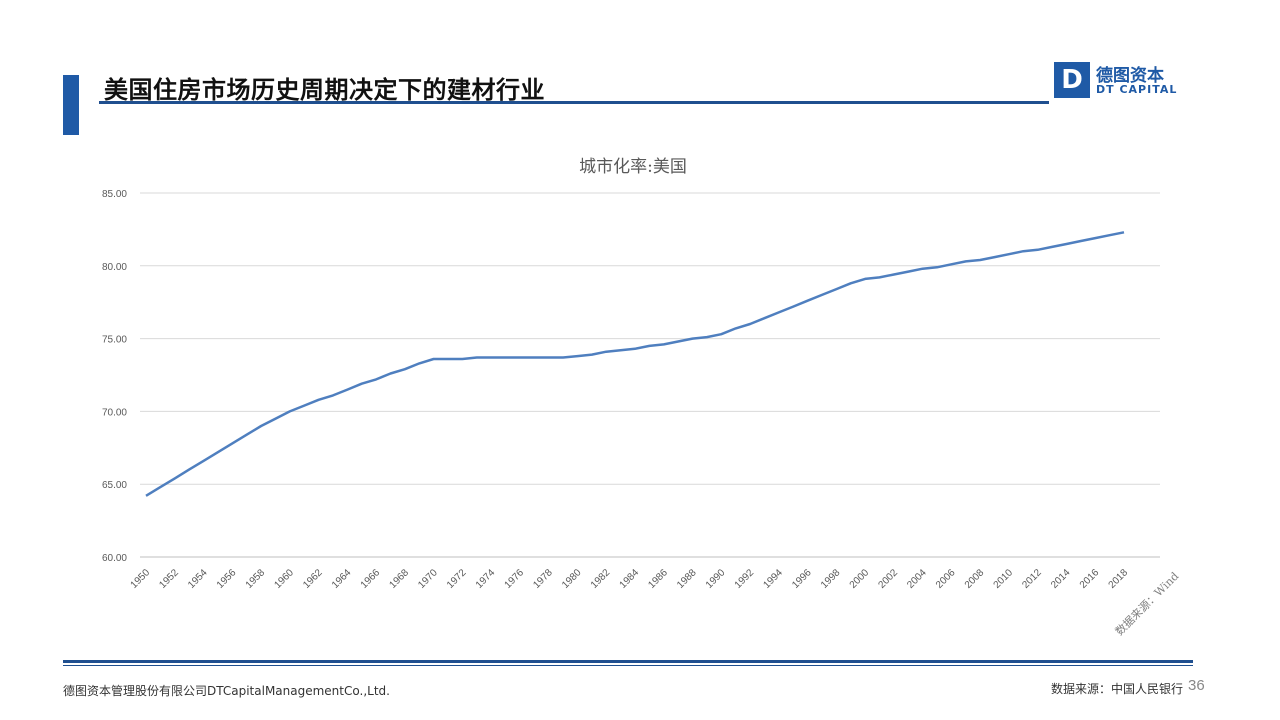  Describe the element at coordinates (515, 579) in the screenshot. I see `x-tick-label: 1976` at that location.